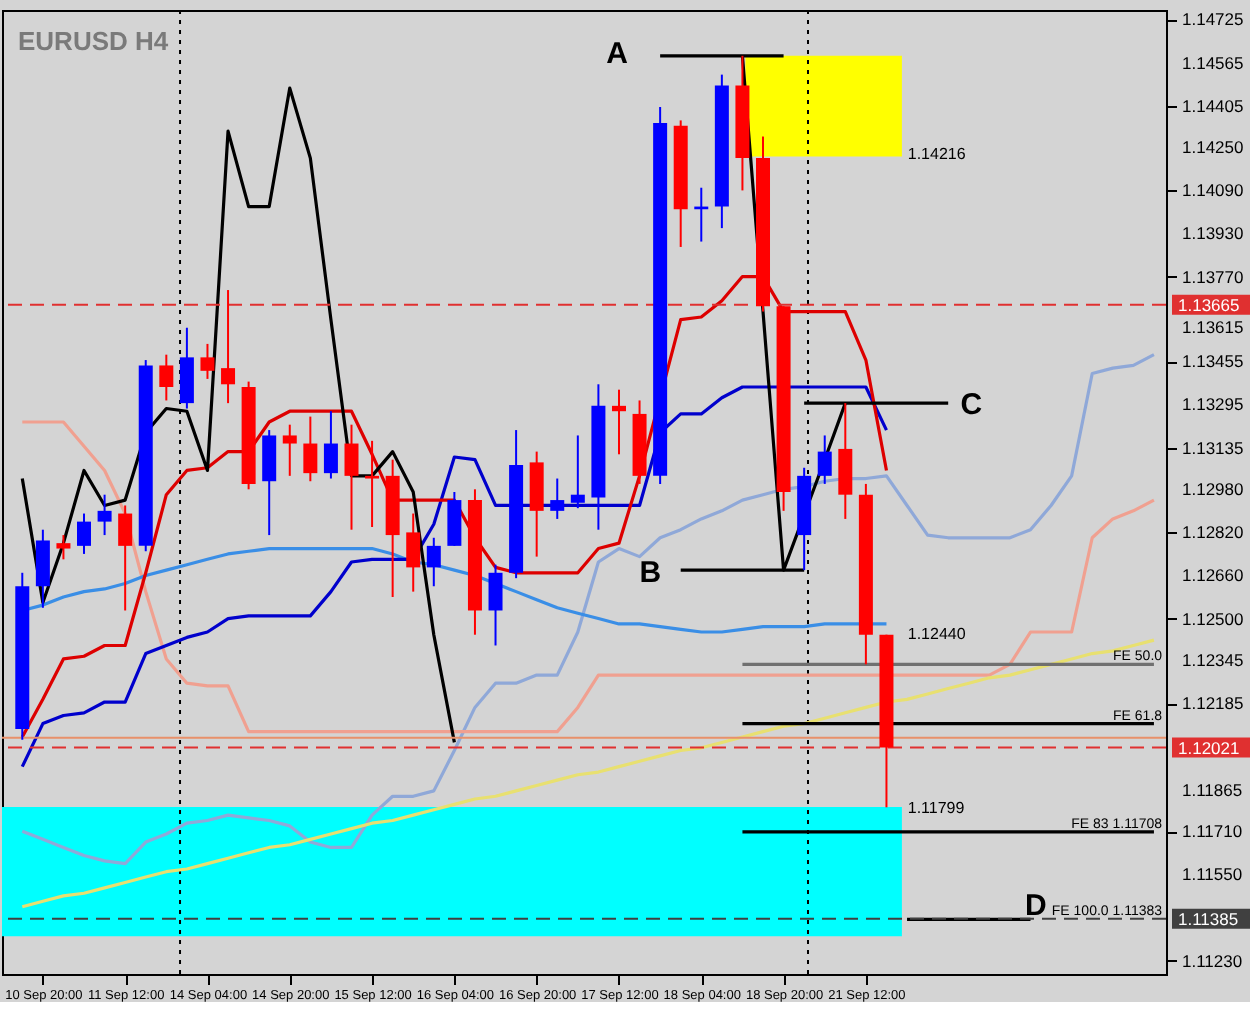 This screenshot has width=1250, height=1010. I want to click on y-tick-label: 1.12185, so click(1213, 703).